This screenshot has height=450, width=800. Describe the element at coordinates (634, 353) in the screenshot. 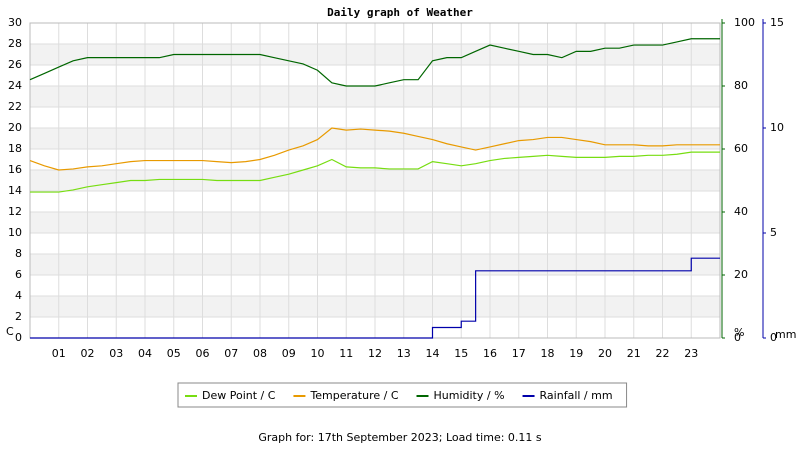

I see `x-tick-label: 21` at that location.